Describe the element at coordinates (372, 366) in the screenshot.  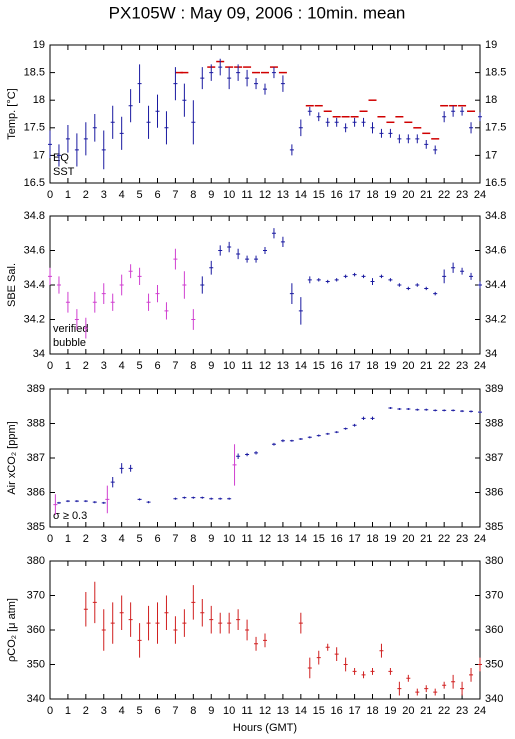
I see `x-tick-label: 18` at that location.